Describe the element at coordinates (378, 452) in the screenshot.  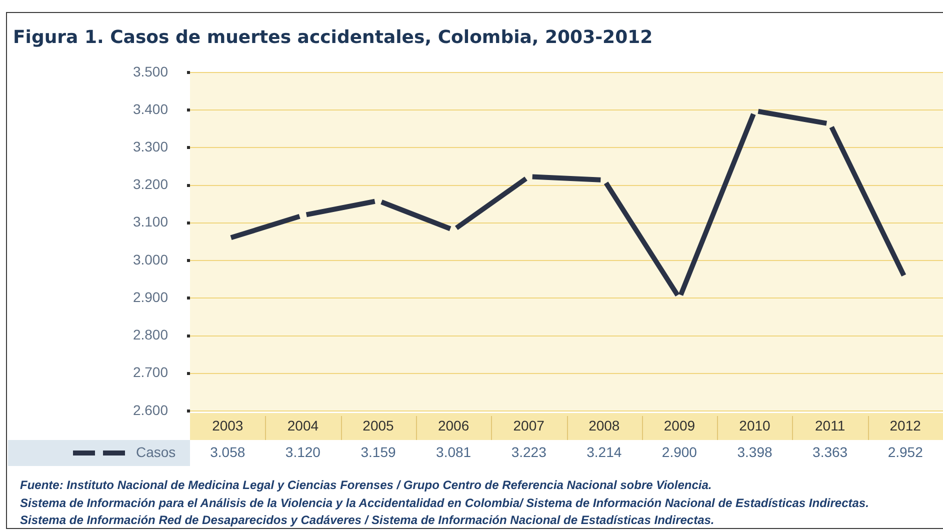
I see `data-label: 3.159` at that location.